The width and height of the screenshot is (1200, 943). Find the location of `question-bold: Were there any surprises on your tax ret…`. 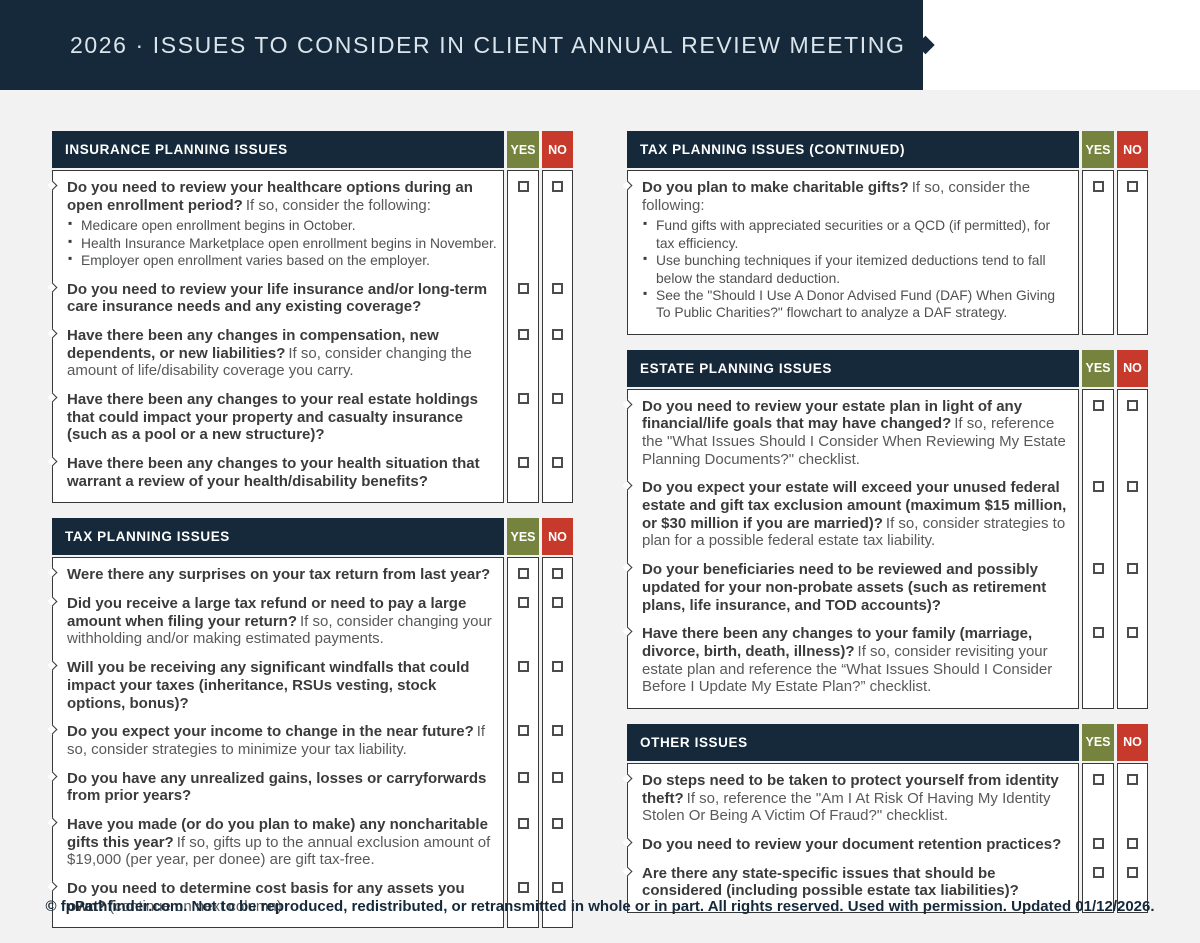

question-bold: Were there any surprises on your tax ret… is located at coordinates (279, 575).